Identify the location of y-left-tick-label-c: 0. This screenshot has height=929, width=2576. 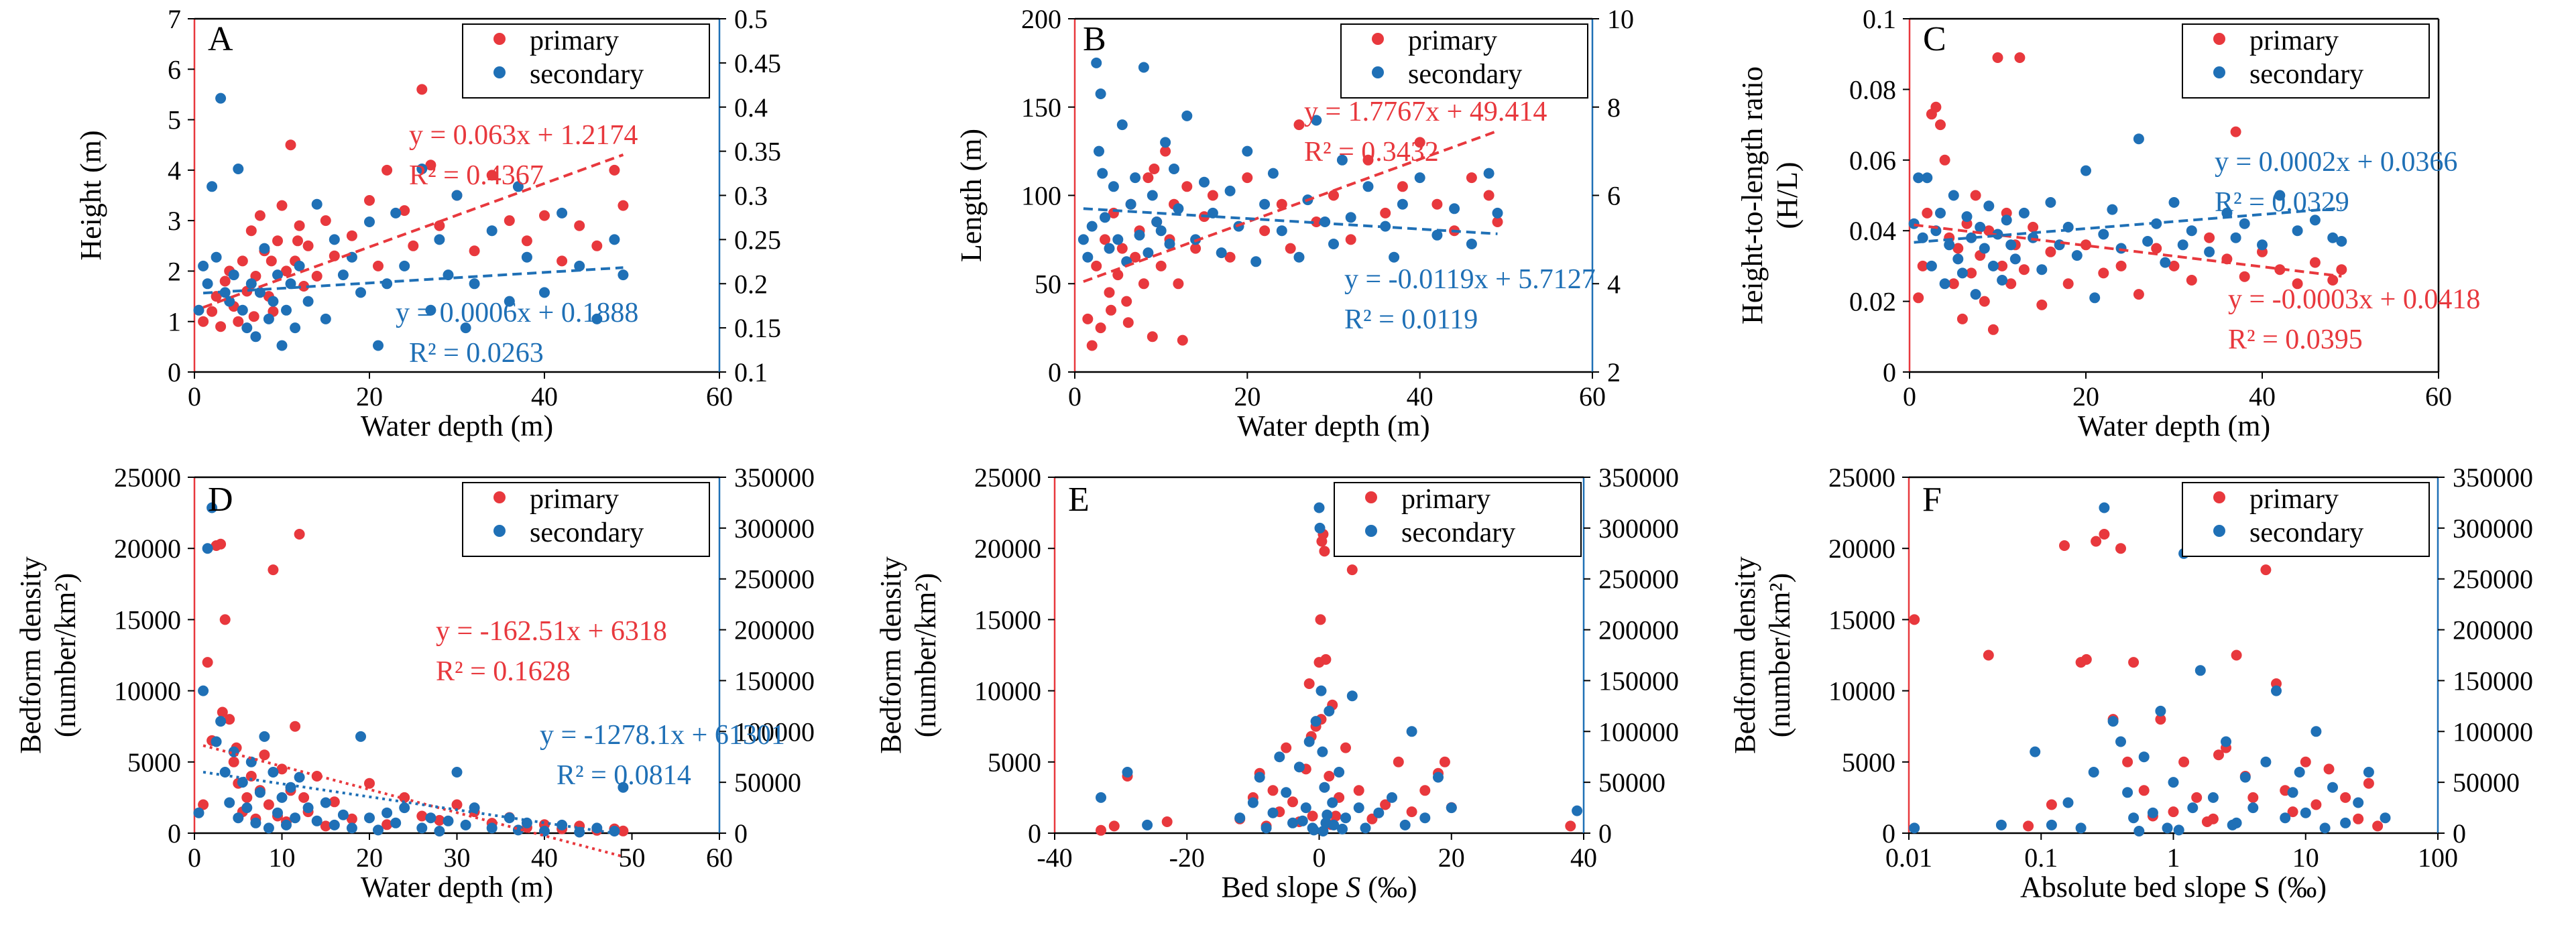
(1889, 372).